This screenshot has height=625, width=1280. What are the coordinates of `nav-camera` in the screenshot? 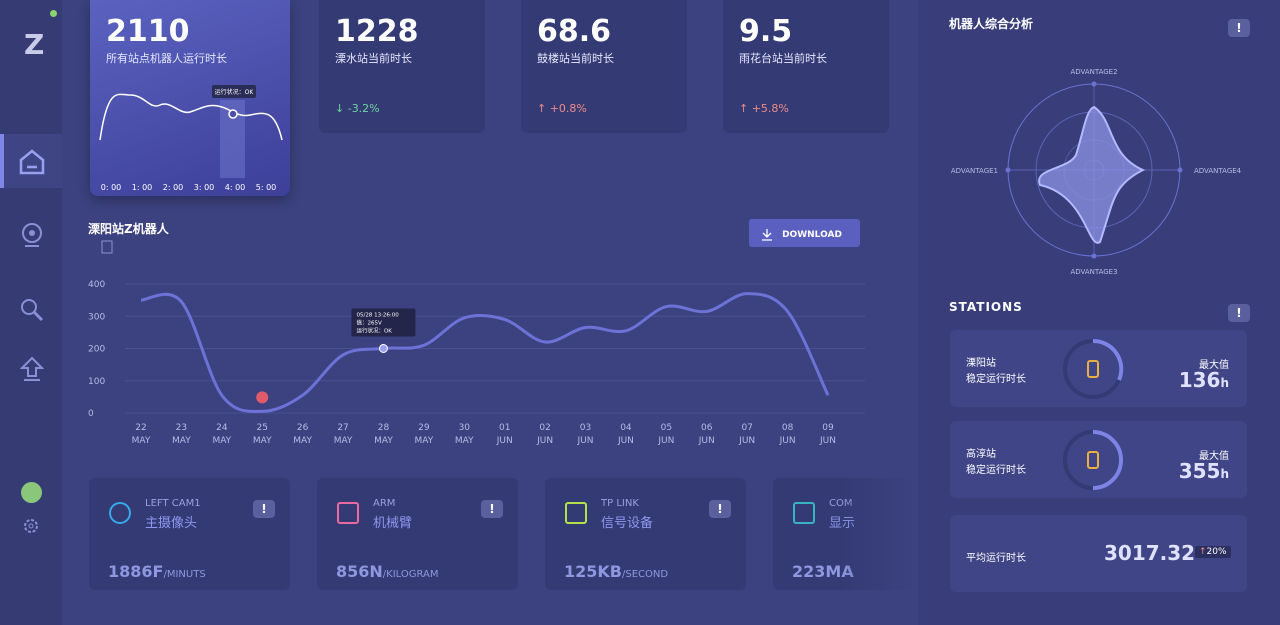 It's located at (32, 235).